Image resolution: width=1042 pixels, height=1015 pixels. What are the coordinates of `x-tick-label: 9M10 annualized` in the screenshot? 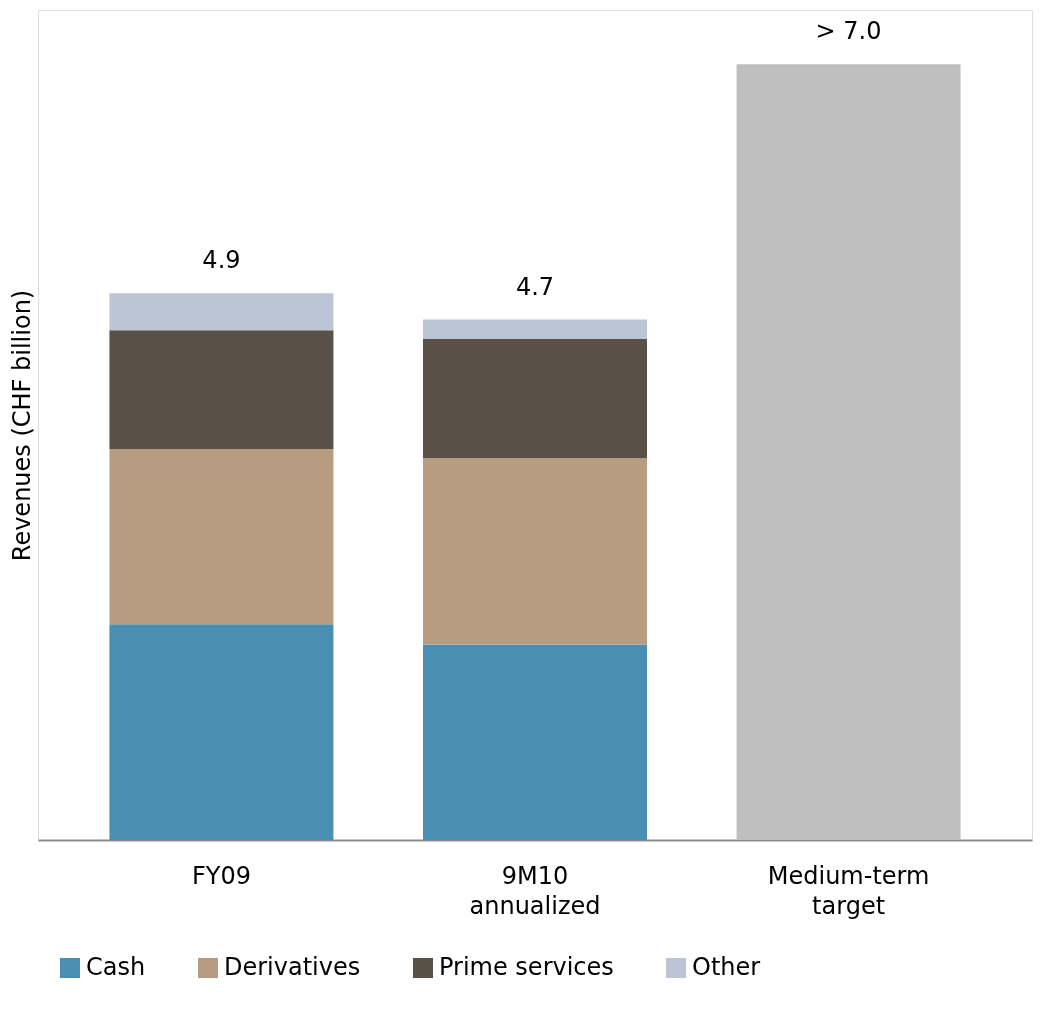 It's located at (535, 890).